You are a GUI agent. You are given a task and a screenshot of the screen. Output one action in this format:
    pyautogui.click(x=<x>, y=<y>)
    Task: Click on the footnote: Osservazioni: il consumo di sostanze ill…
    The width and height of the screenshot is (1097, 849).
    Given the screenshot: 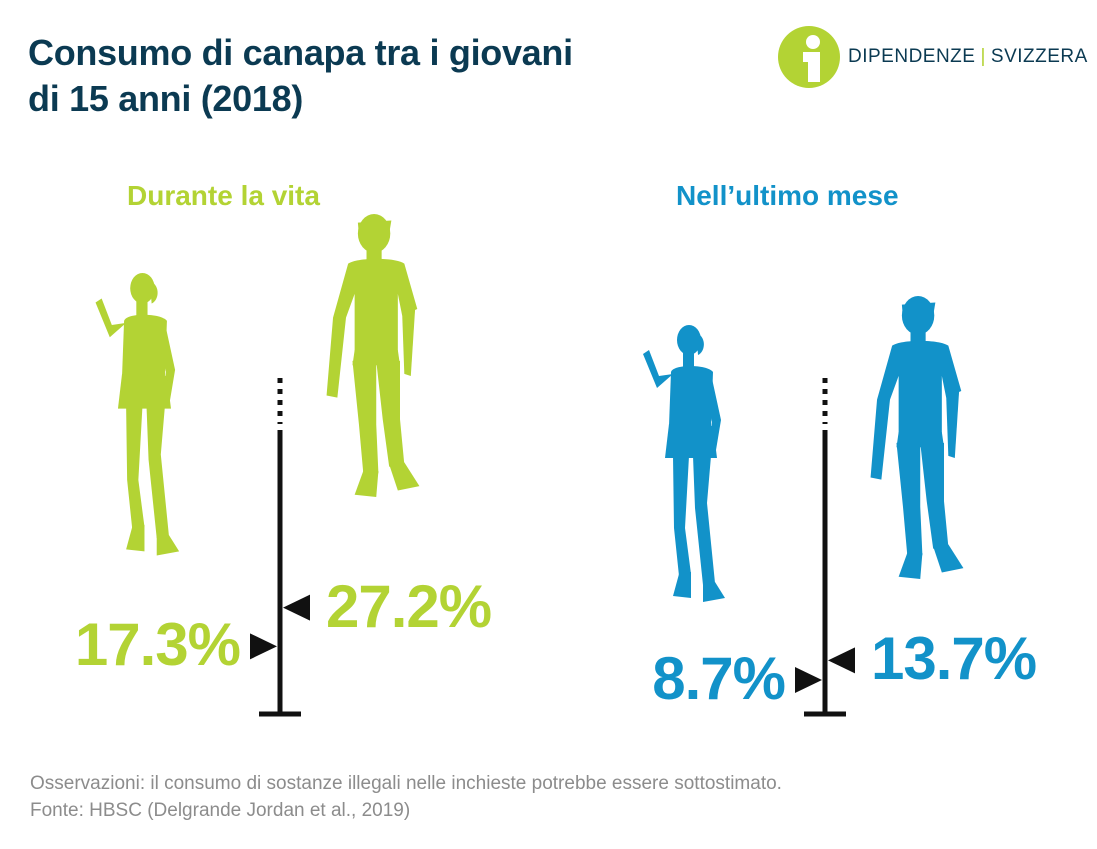 What is the action you would take?
    pyautogui.click(x=406, y=797)
    